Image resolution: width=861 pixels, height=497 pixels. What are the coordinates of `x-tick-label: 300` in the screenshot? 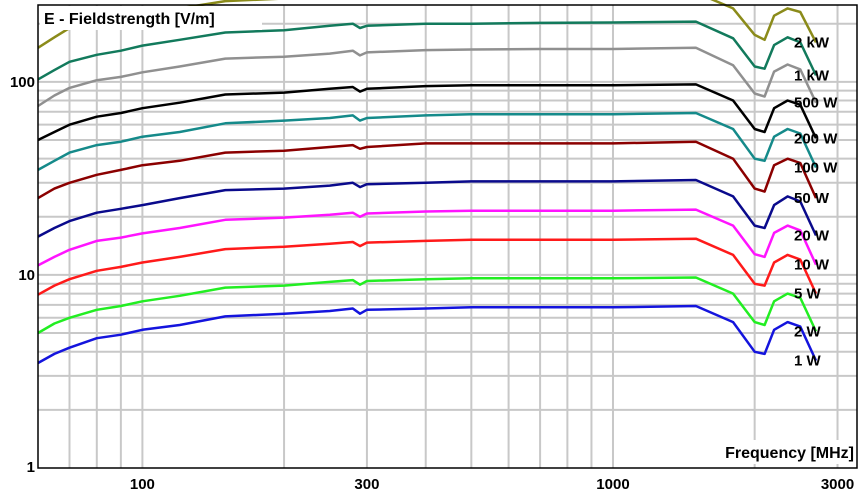 It's located at (366, 484).